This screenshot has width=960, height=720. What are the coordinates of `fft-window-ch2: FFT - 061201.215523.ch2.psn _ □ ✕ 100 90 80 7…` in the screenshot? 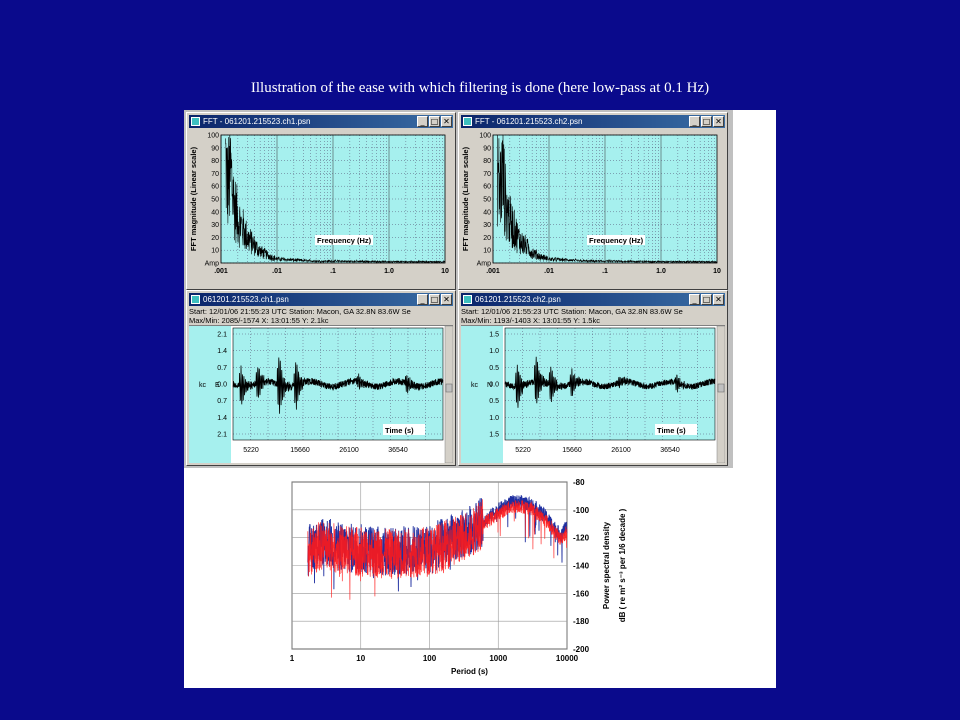 It's located at (593, 201).